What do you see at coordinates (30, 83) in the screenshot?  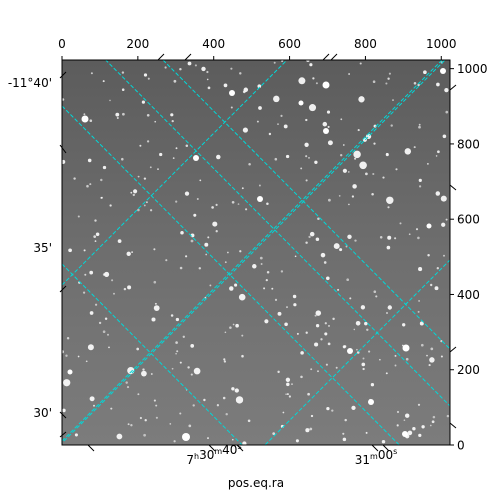 I see `dec-tick-label: -11°40'` at bounding box center [30, 83].